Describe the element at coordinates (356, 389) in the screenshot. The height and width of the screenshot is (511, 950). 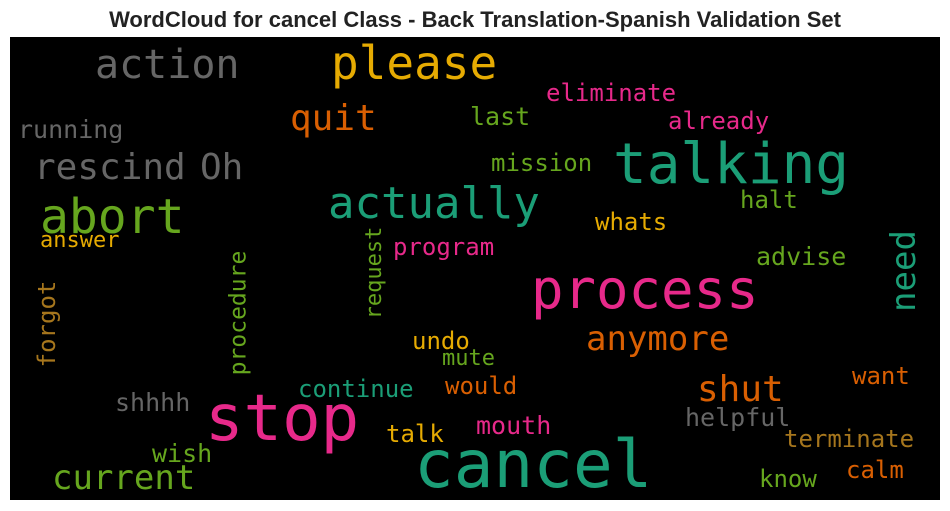
I see `word-continue: continue` at that location.